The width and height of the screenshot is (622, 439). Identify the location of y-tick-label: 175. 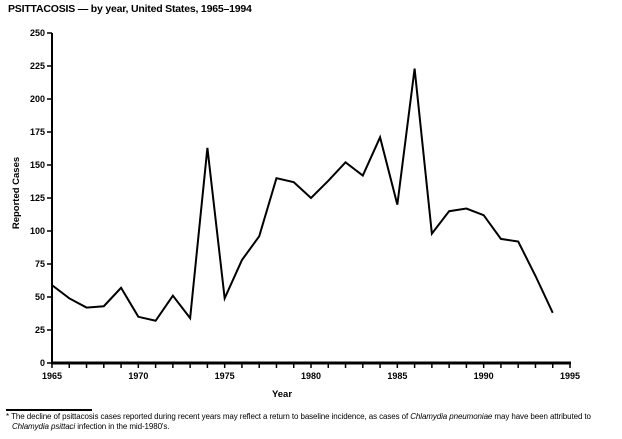
(37, 132).